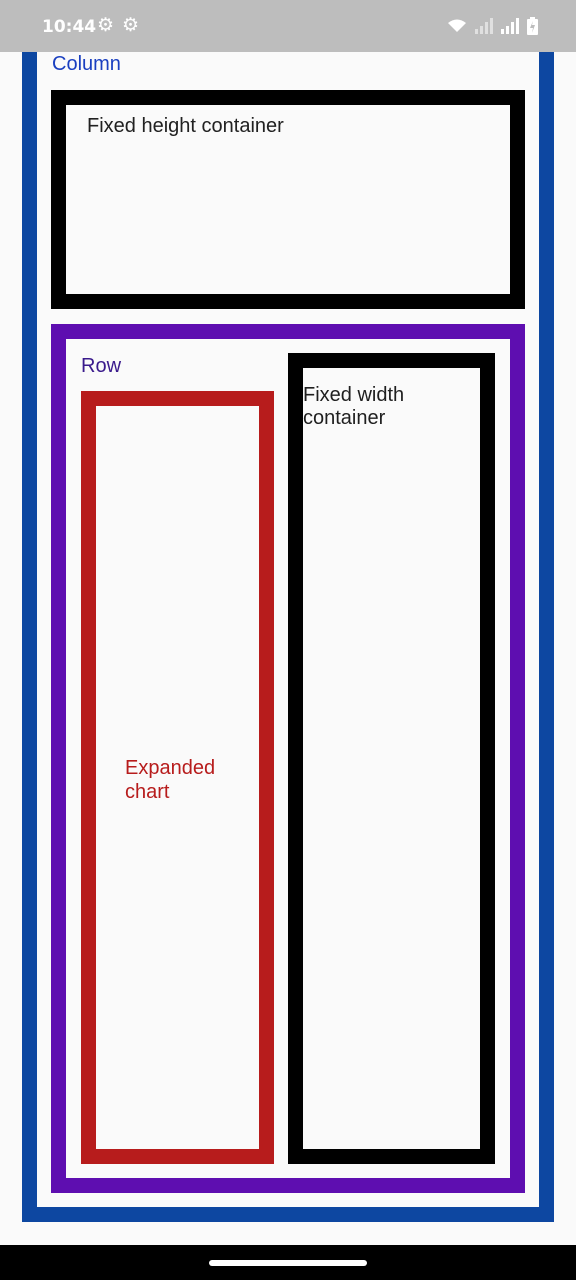 The width and height of the screenshot is (576, 1280). What do you see at coordinates (185, 126) in the screenshot?
I see `fixed-height-label: Fixed height container` at bounding box center [185, 126].